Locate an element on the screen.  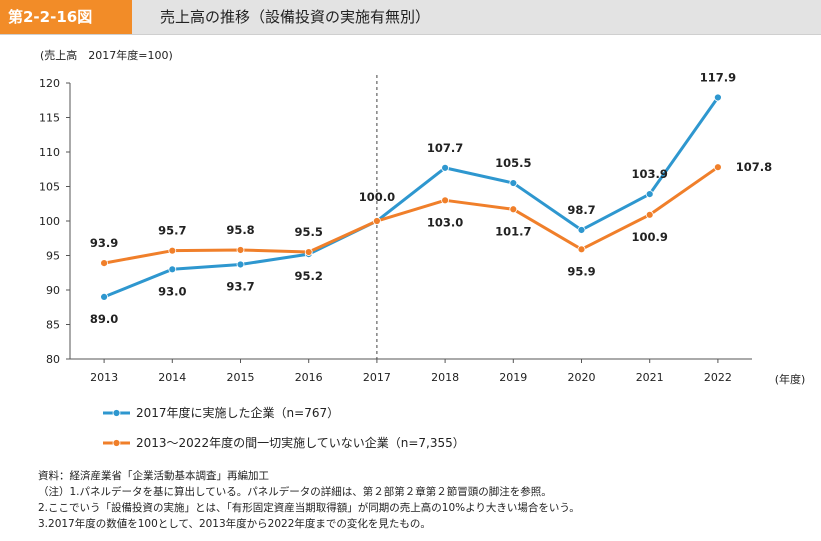
data-label: 107.7 is located at coordinates (445, 148).